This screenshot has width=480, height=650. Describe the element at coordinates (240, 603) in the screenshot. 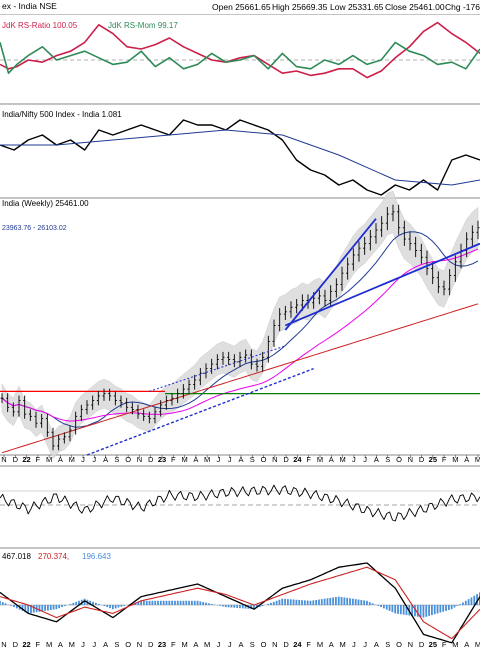

I see `macd-signal-line` at that location.